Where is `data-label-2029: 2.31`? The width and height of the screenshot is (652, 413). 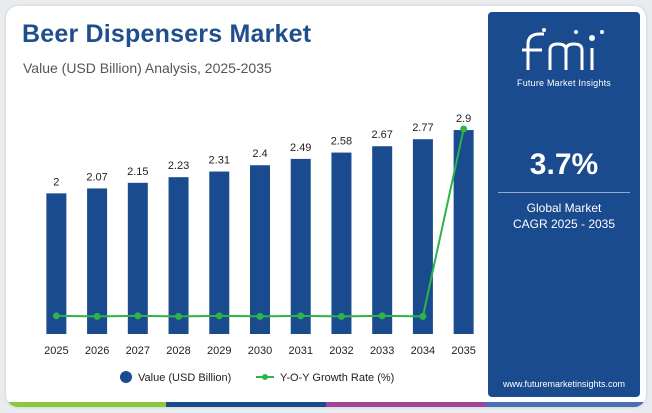 data-label-2029: 2.31 is located at coordinates (219, 161).